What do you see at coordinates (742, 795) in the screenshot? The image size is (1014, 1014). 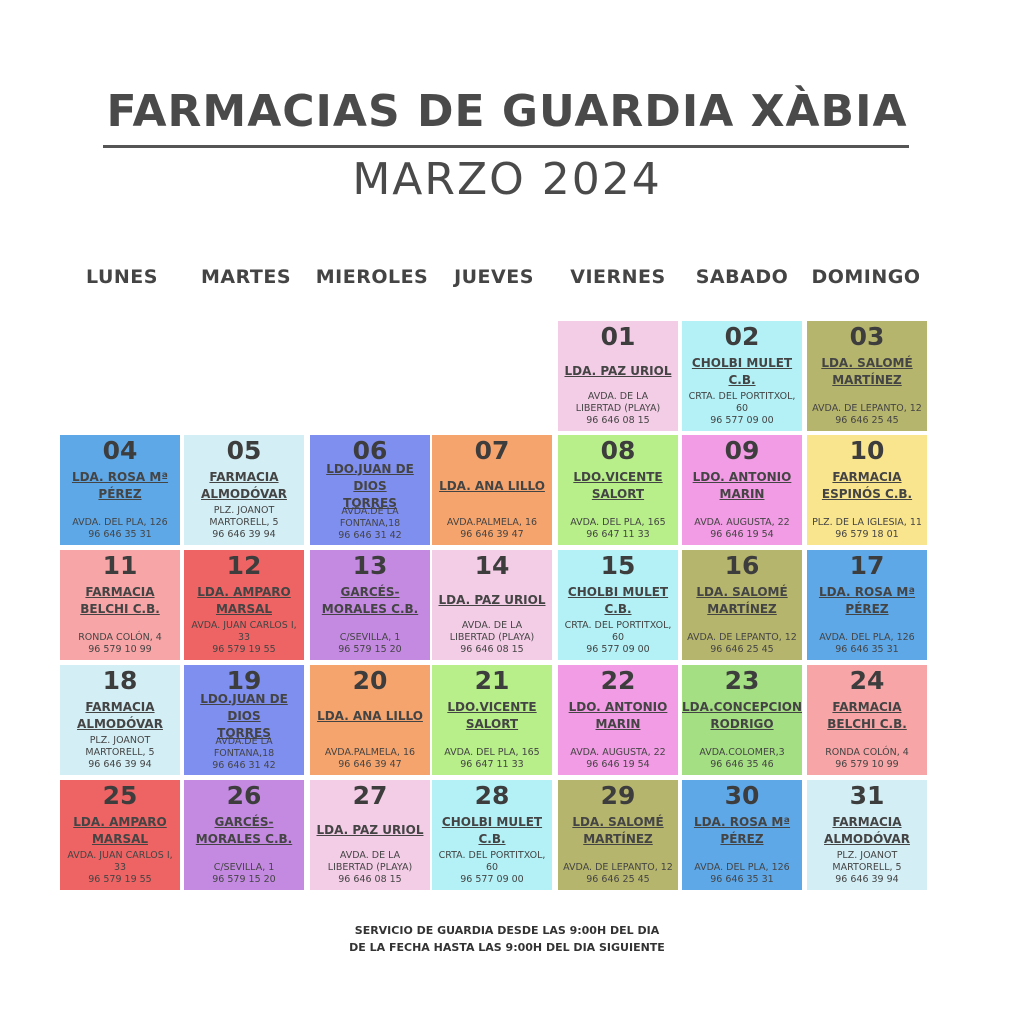 I see `day-number: 30` at bounding box center [742, 795].